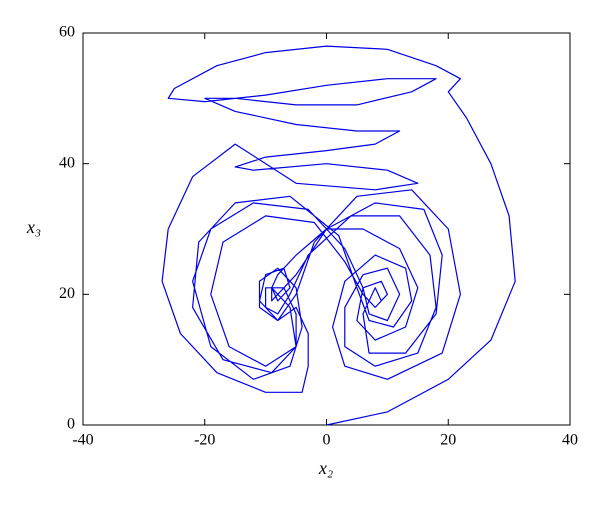  I want to click on x-axis-title: x₂, so click(325, 468).